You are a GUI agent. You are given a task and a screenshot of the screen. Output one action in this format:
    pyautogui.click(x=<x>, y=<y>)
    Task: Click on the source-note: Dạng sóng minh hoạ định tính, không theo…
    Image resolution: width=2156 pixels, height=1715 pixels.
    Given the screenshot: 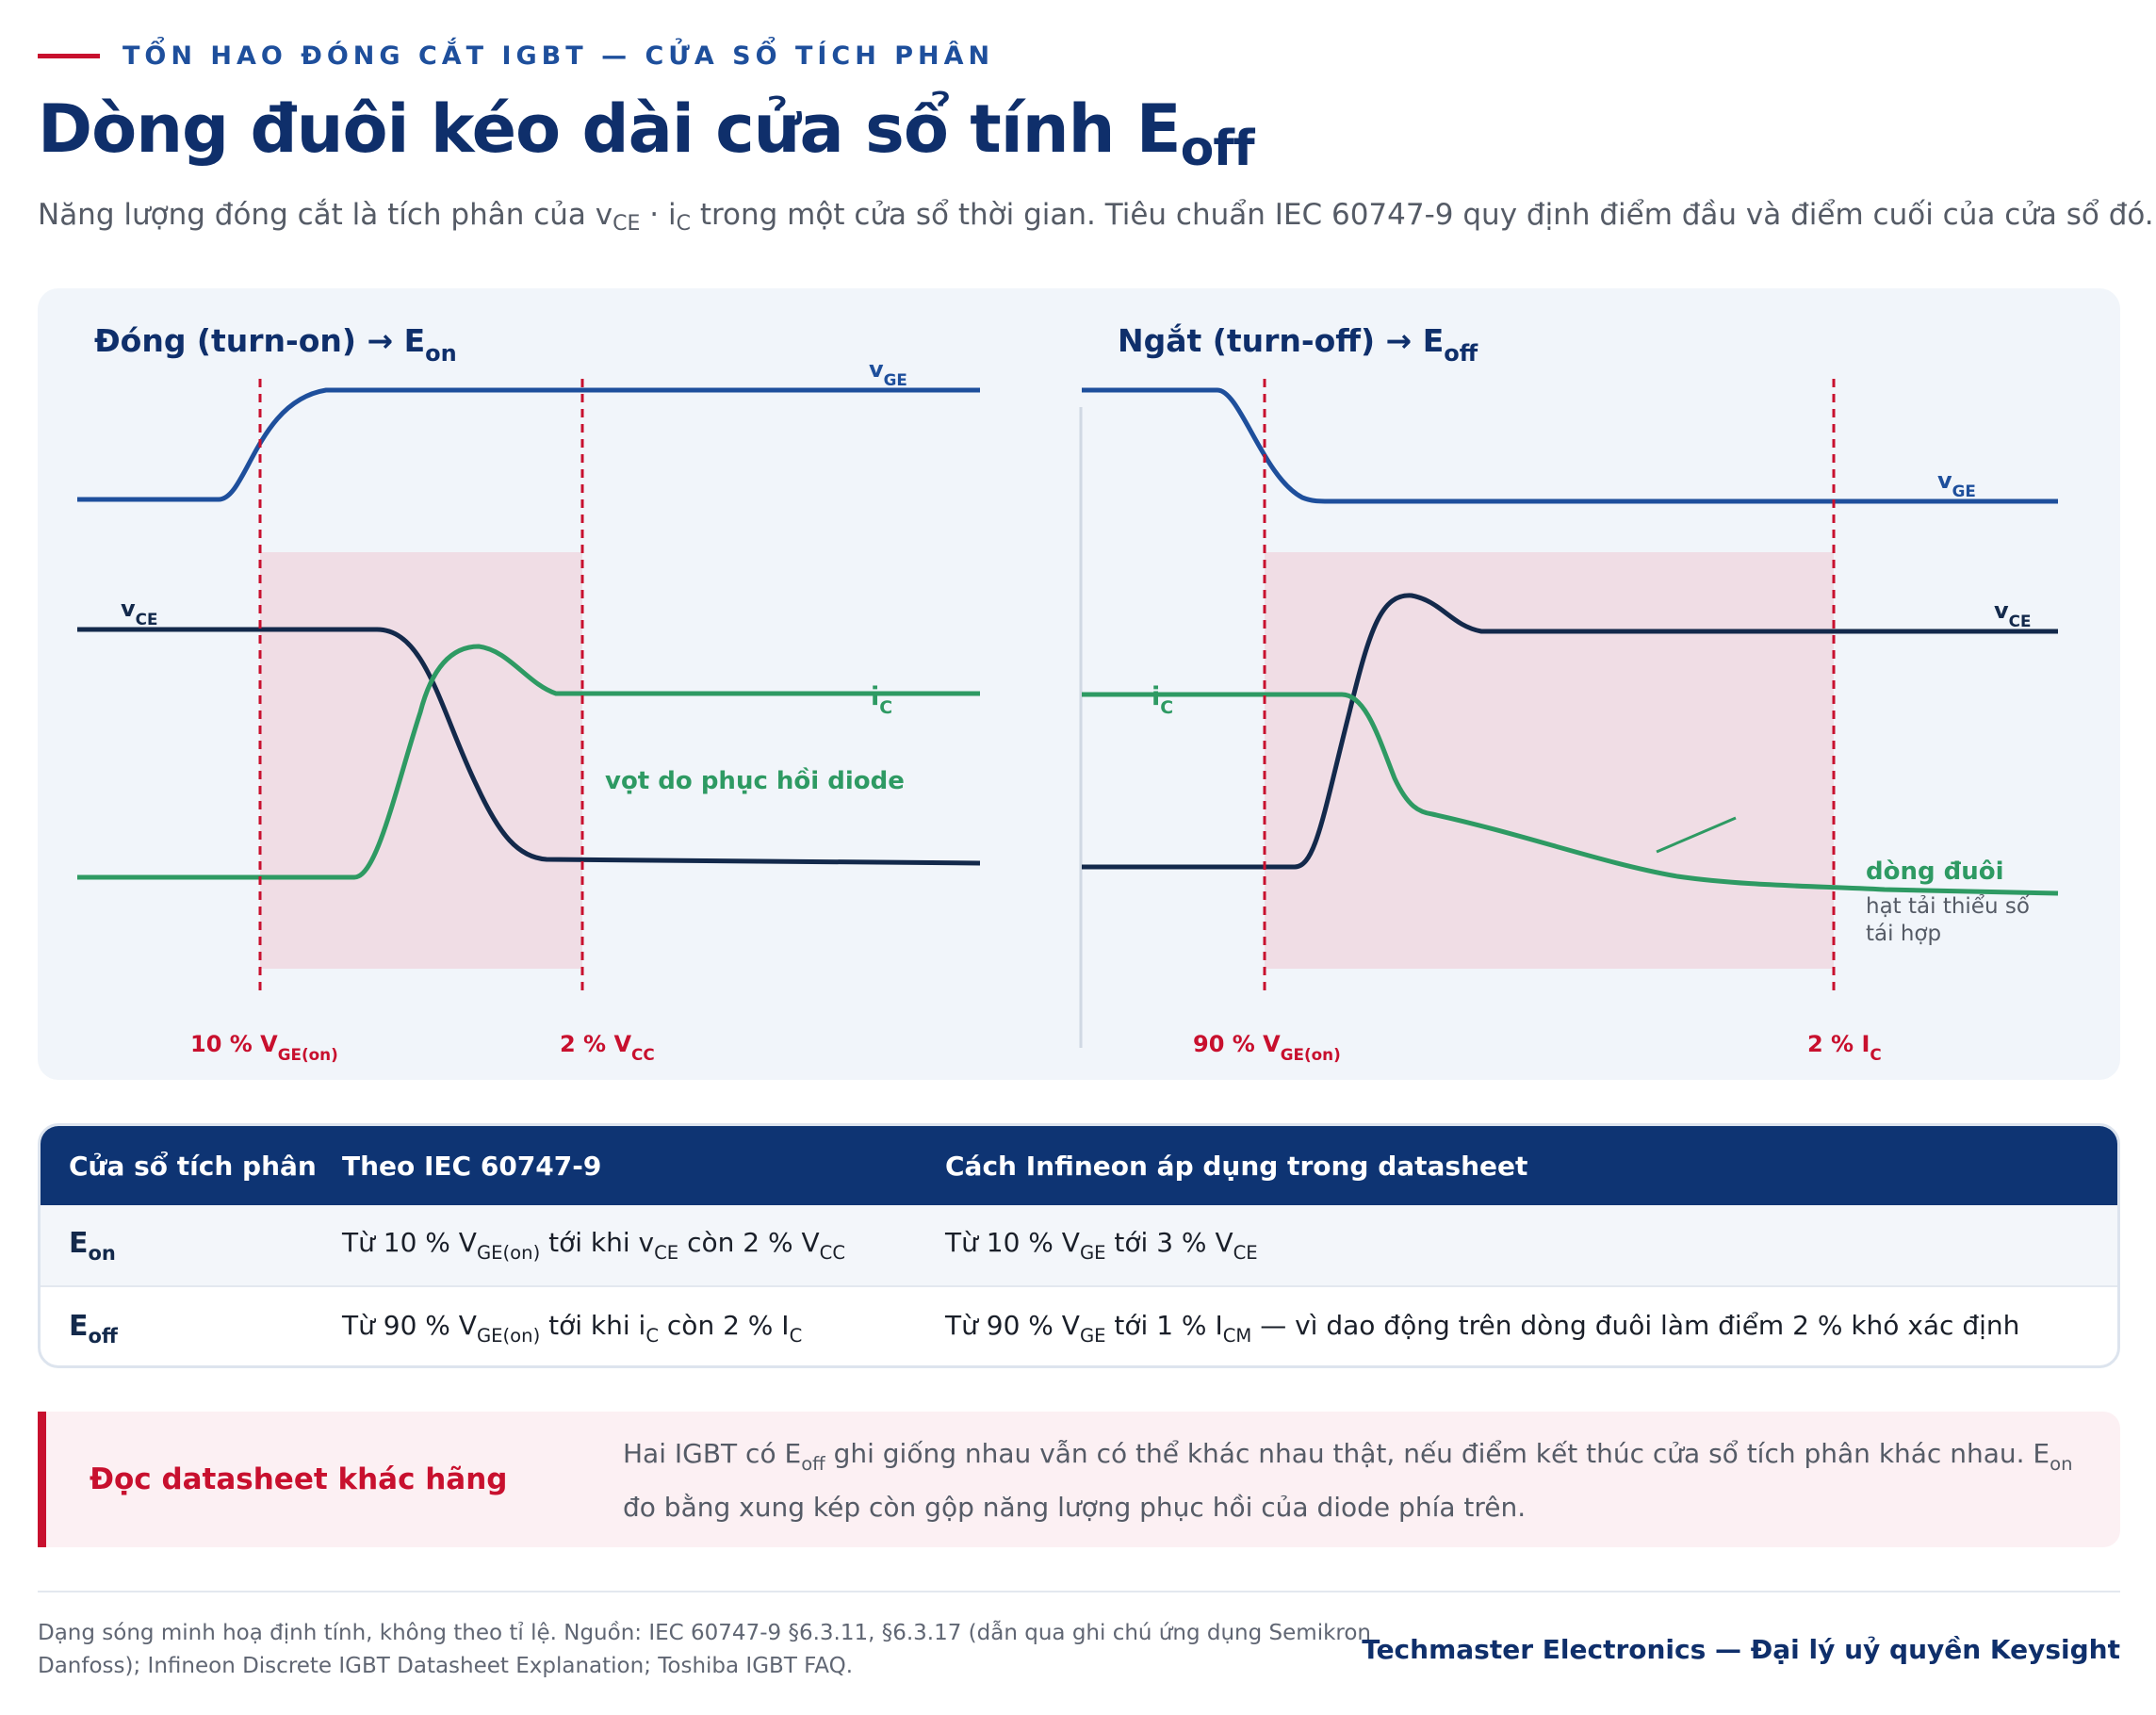 What is the action you would take?
    pyautogui.click(x=705, y=1649)
    